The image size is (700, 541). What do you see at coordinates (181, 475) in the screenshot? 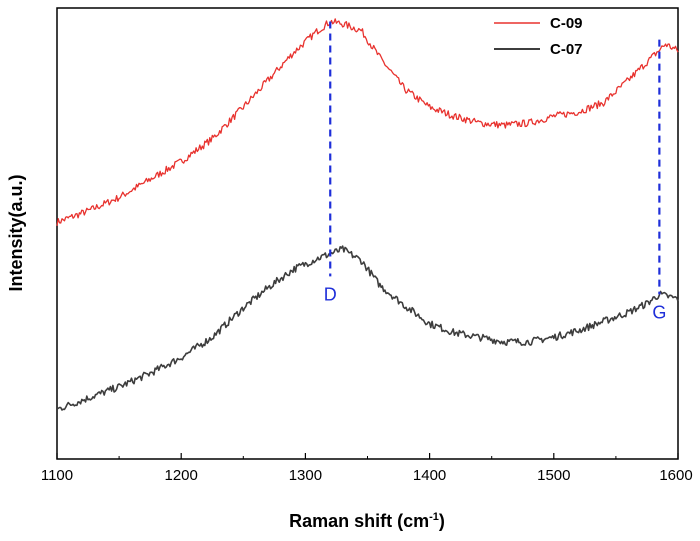
I see `x-tick-label-1200: 1200` at bounding box center [181, 475].